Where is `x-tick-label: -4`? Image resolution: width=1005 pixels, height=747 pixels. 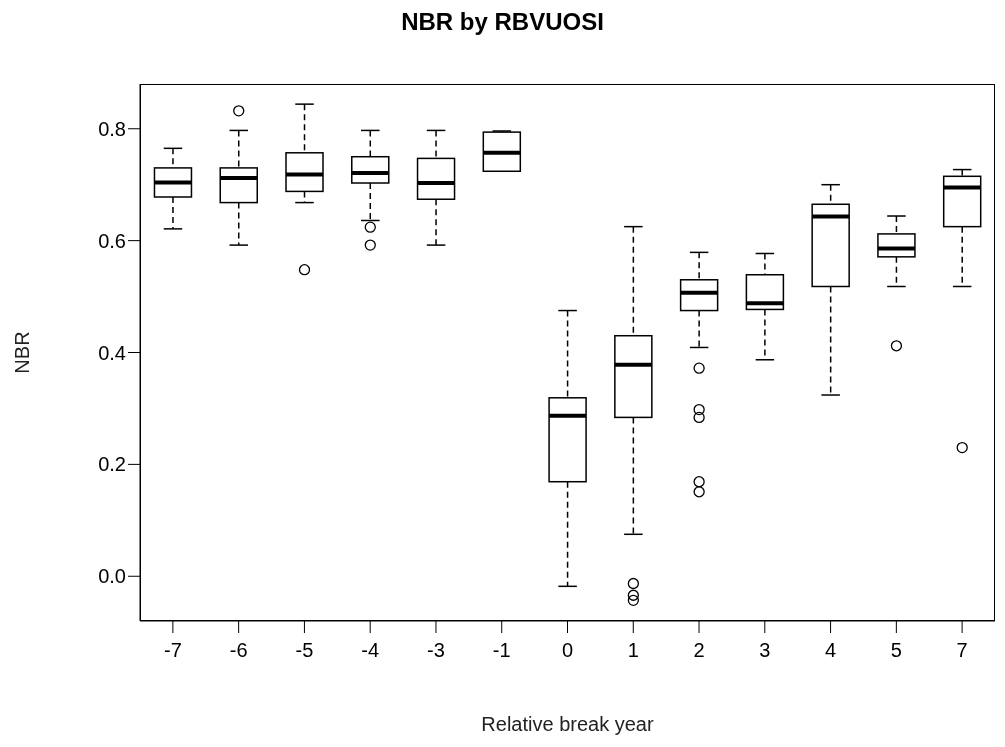 x-tick-label: -4 is located at coordinates (370, 650).